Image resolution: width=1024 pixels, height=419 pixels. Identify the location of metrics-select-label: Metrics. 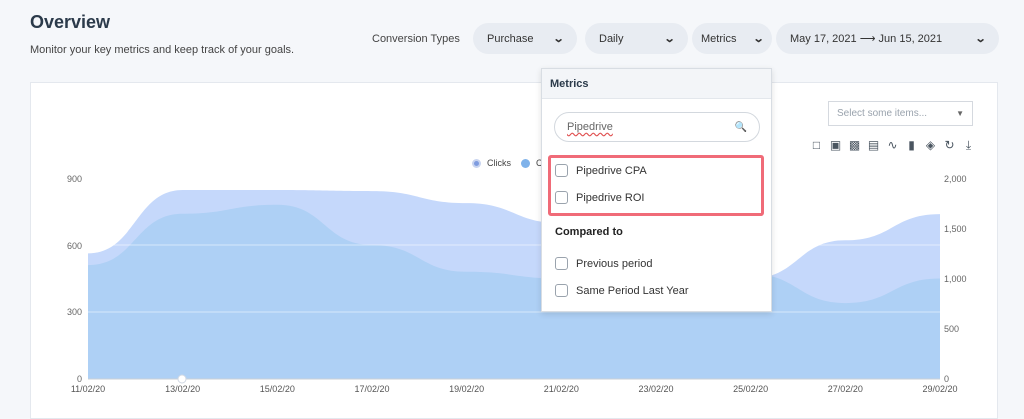
(719, 38).